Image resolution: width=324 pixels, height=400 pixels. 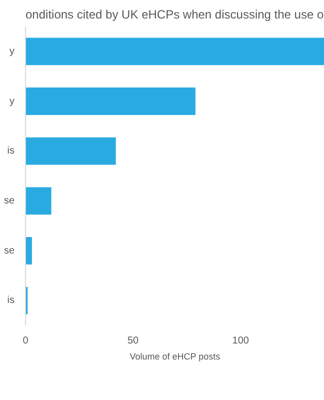 What do you see at coordinates (175, 15) in the screenshot?
I see `chart-title: onditions cited by UK eHCPs when discussing the use o` at bounding box center [175, 15].